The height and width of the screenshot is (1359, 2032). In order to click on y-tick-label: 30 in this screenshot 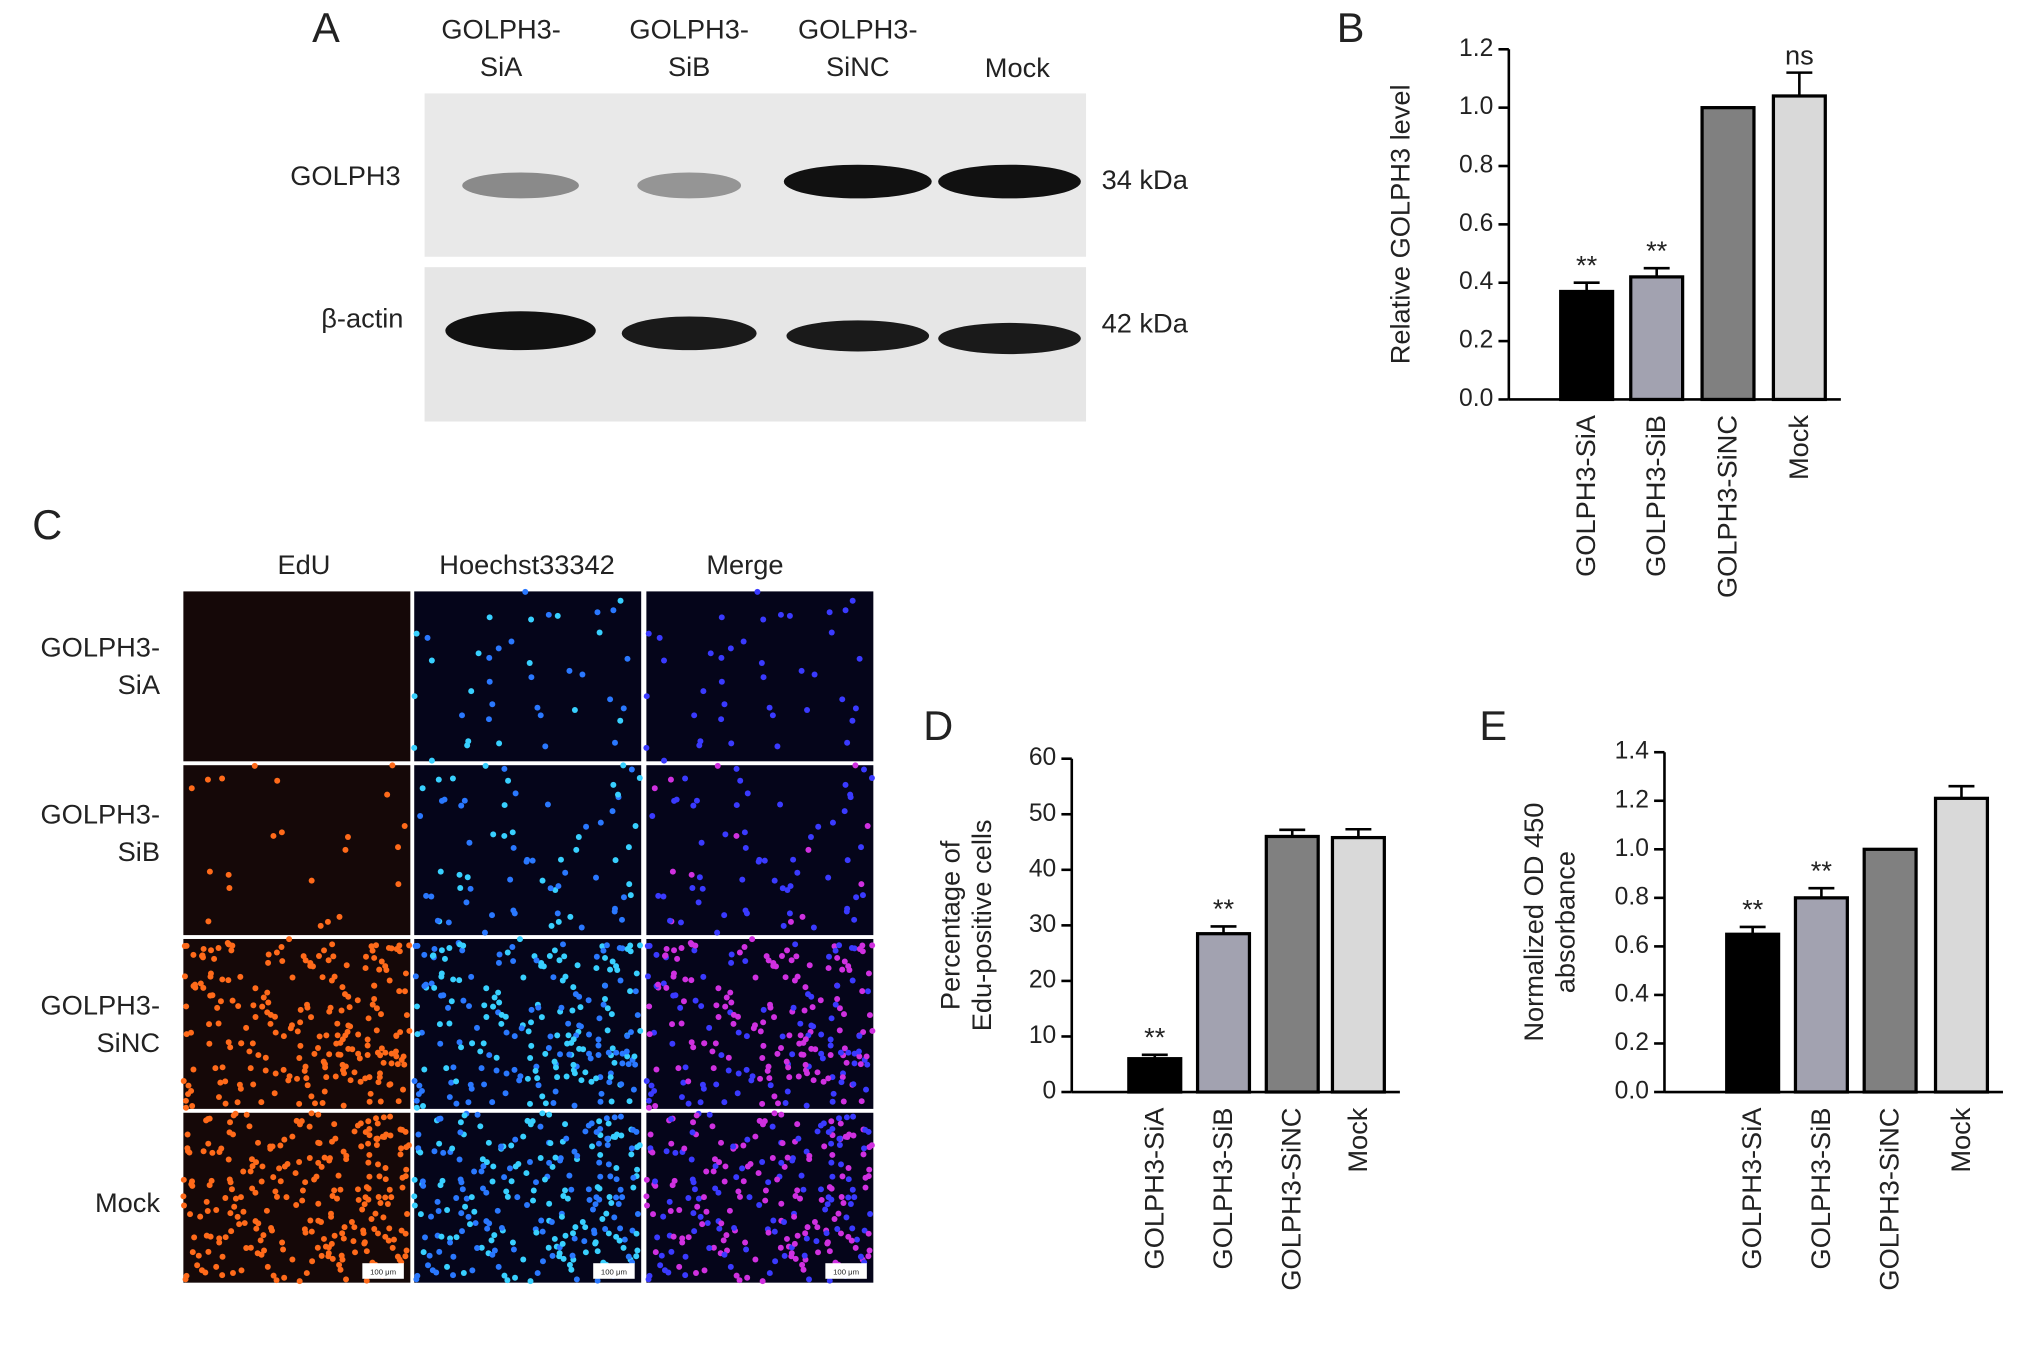, I will do `click(1042, 924)`.